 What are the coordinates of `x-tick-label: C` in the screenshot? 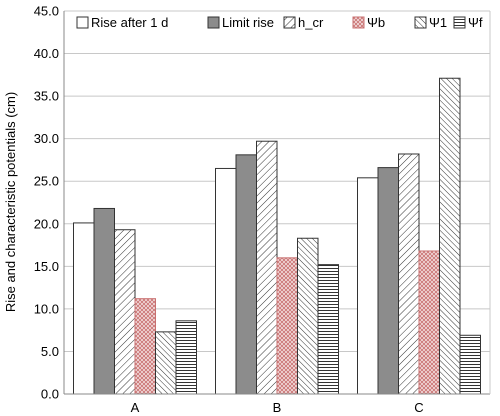 It's located at (418, 407).